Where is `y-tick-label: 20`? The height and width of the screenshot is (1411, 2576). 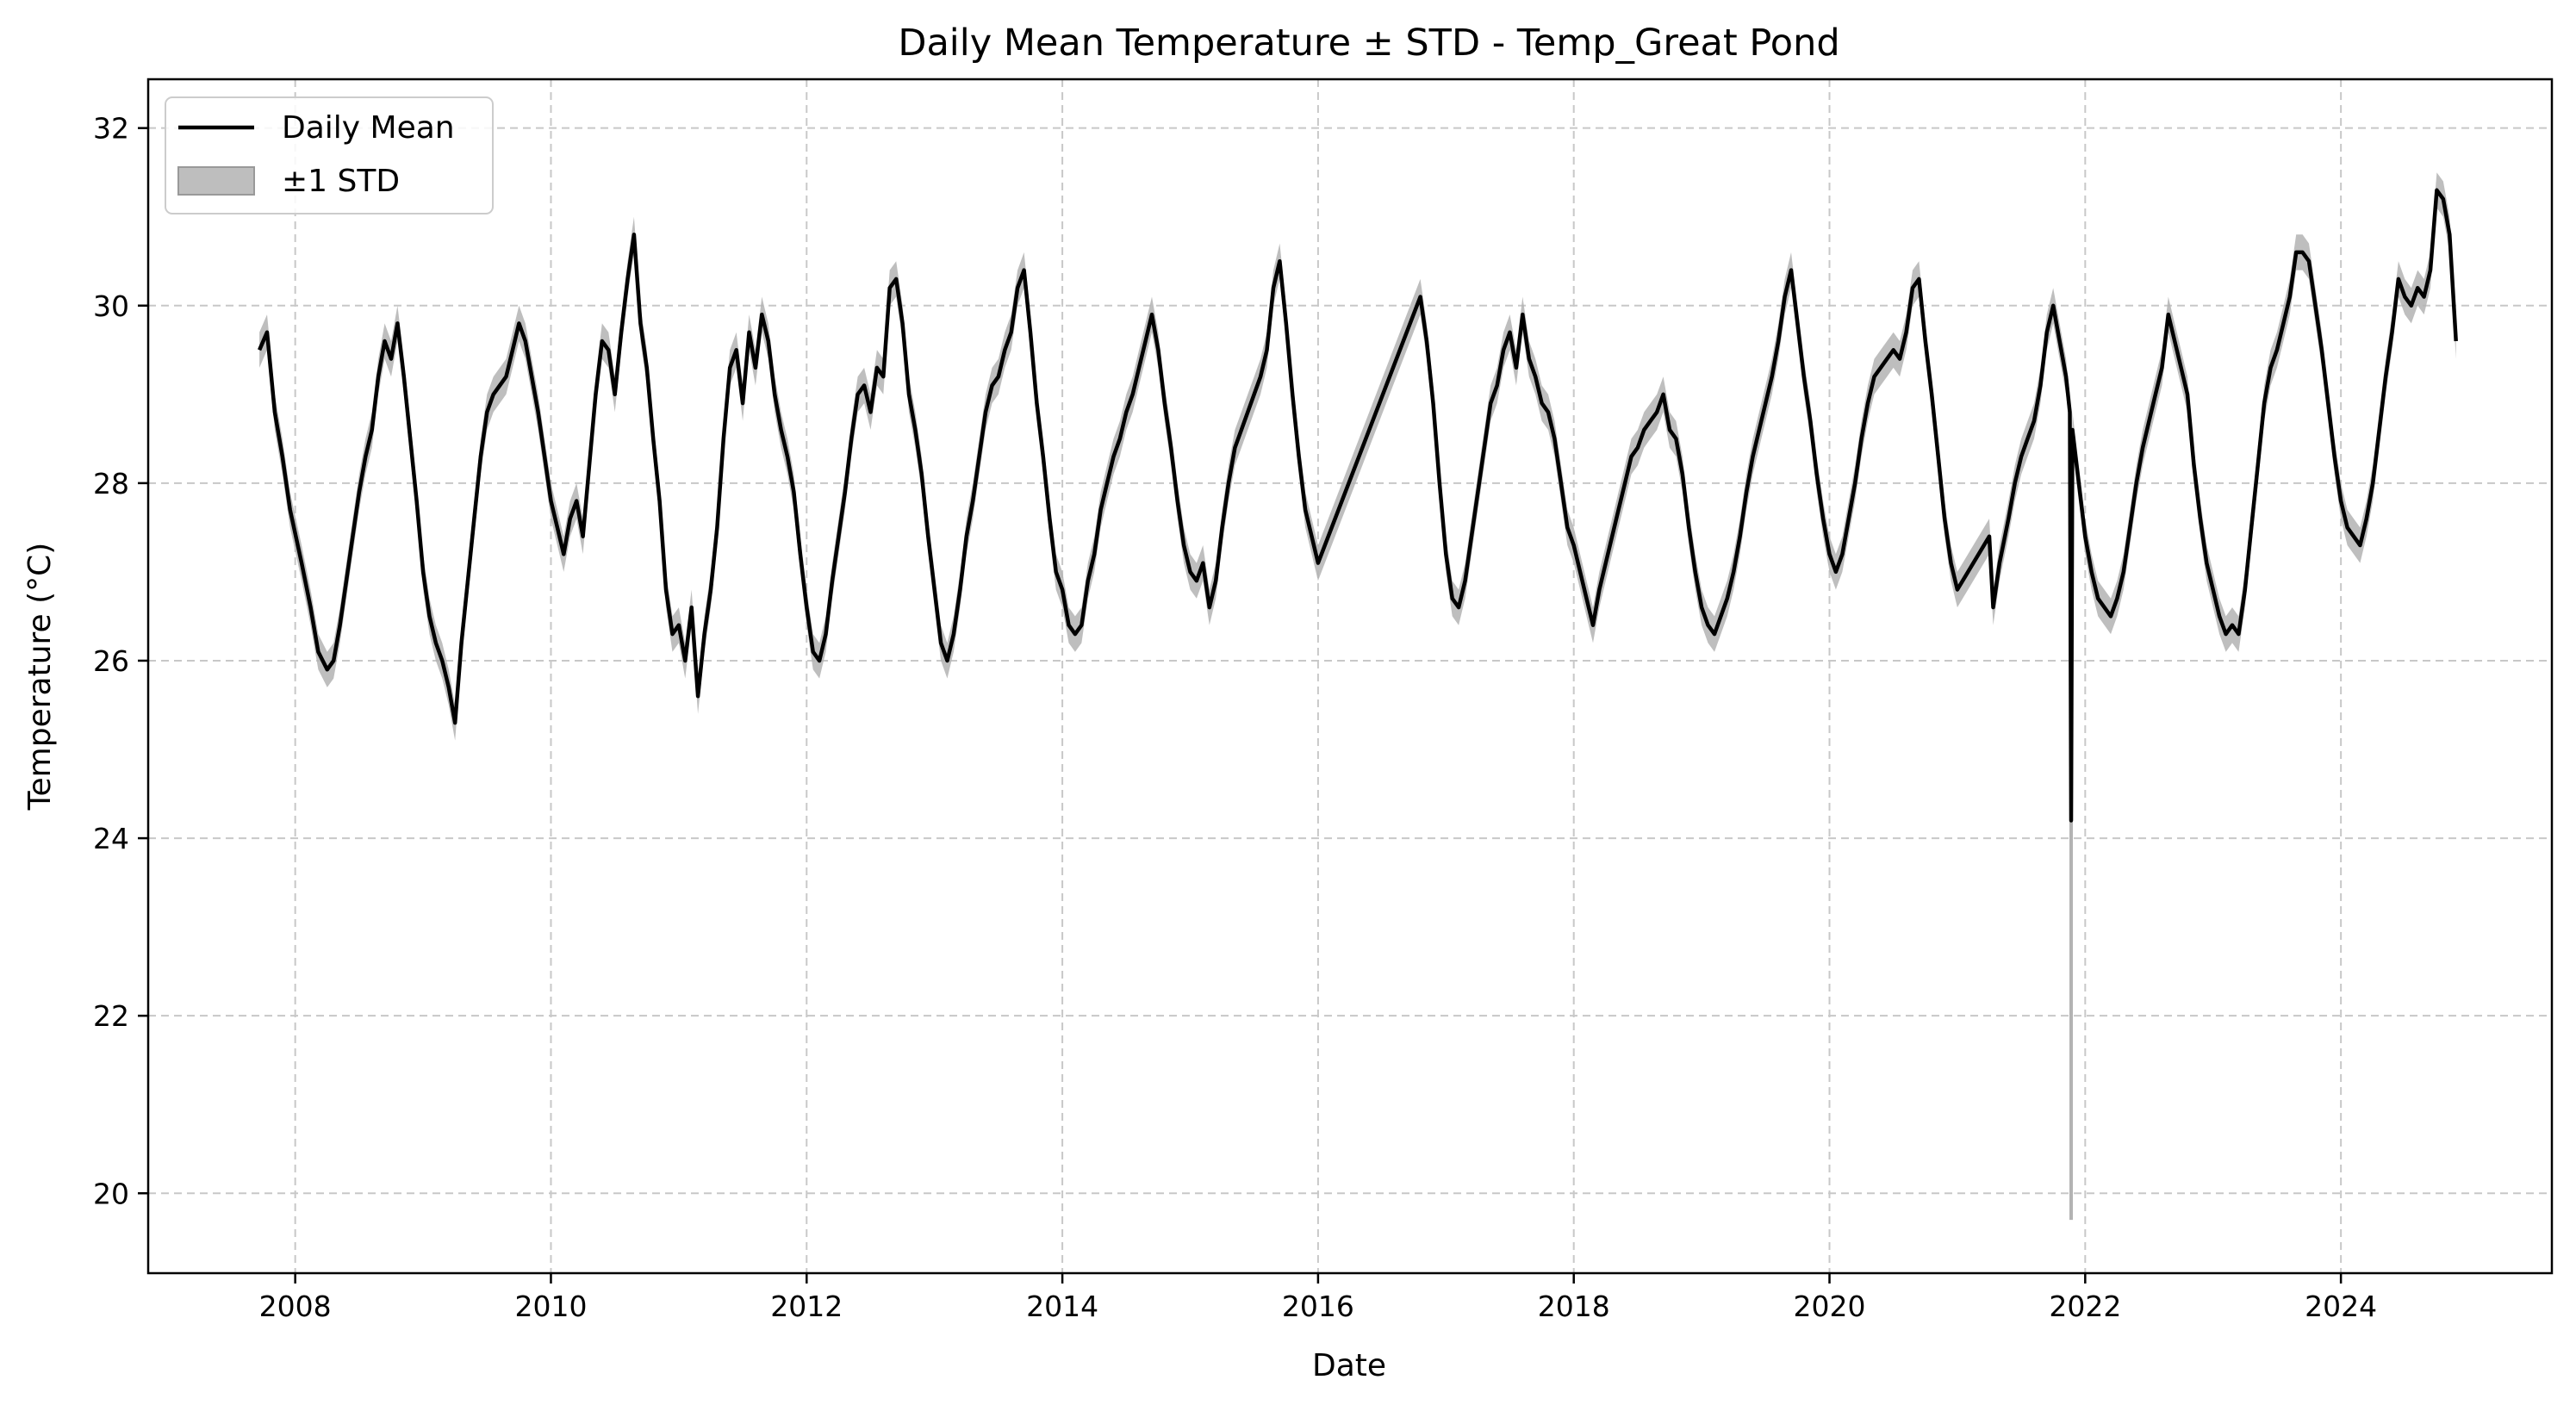
y-tick-label: 20 is located at coordinates (111, 1193).